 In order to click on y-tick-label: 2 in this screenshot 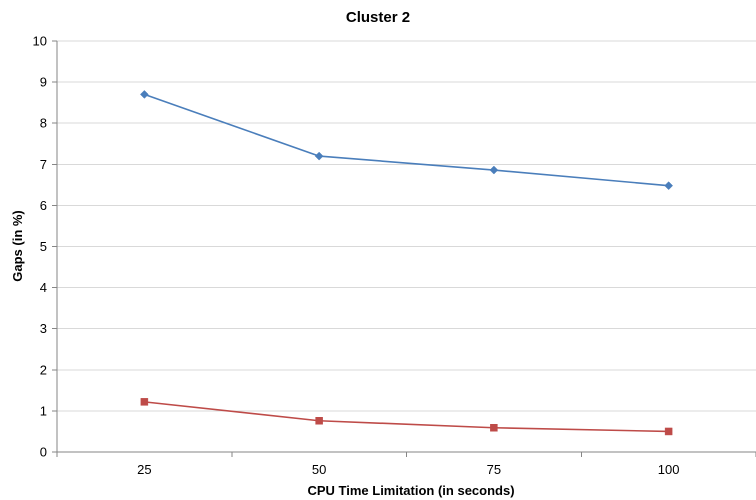, I will do `click(43, 369)`.